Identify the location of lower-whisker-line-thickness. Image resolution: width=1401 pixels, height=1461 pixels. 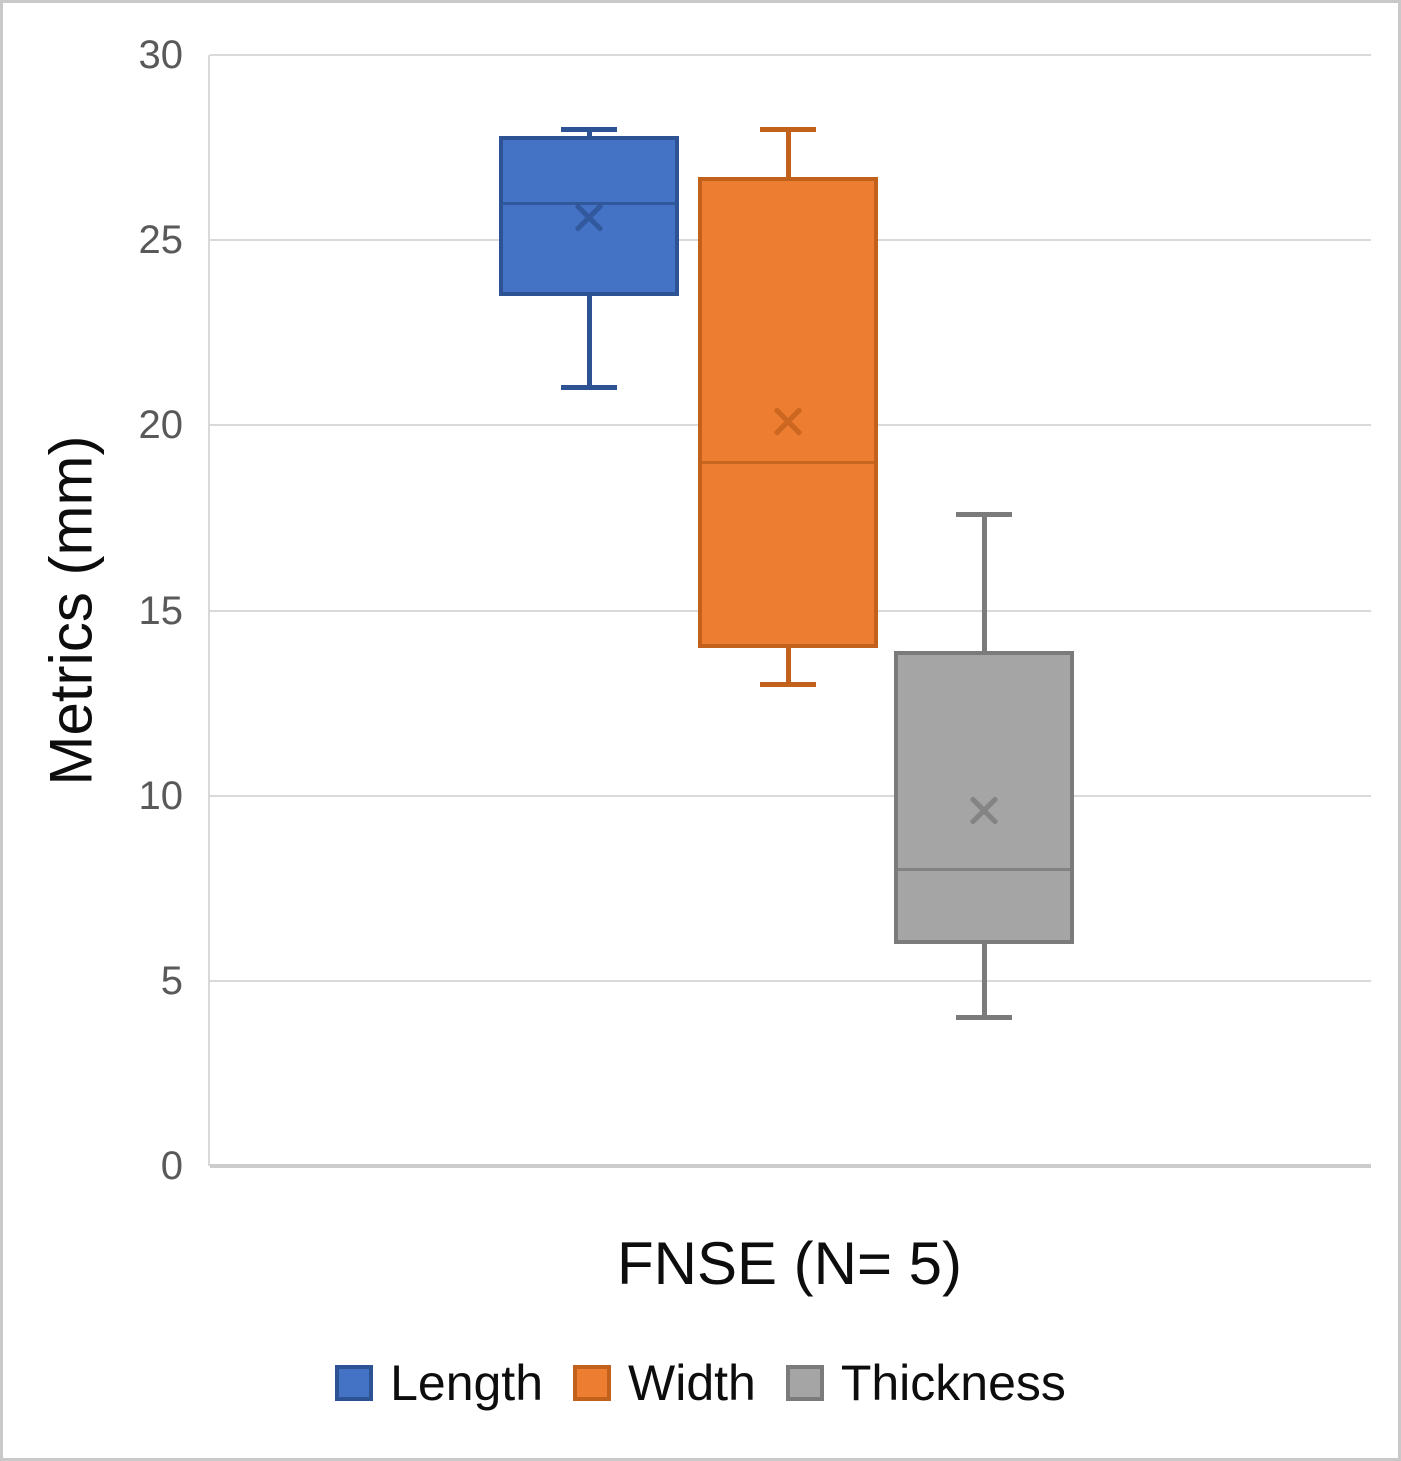
(984, 980).